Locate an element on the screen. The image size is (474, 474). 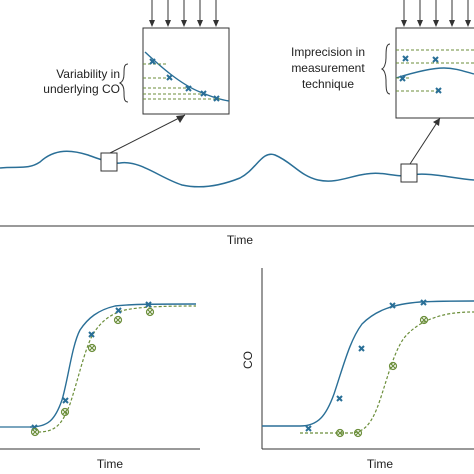
annotation-left-line2: underlying CO is located at coordinates (81, 89).